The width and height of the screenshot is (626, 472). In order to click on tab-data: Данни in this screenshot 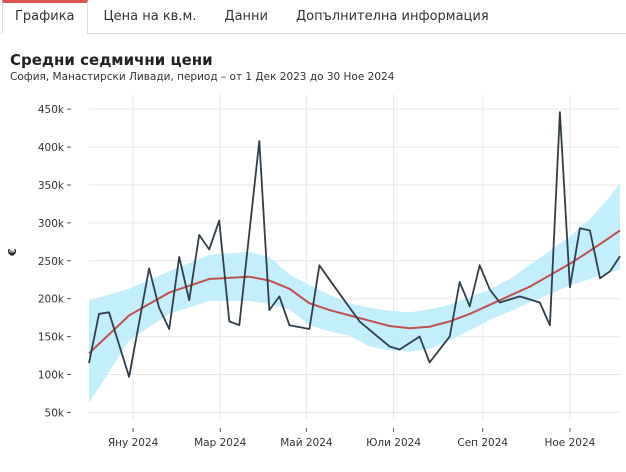, I will do `click(246, 16)`.